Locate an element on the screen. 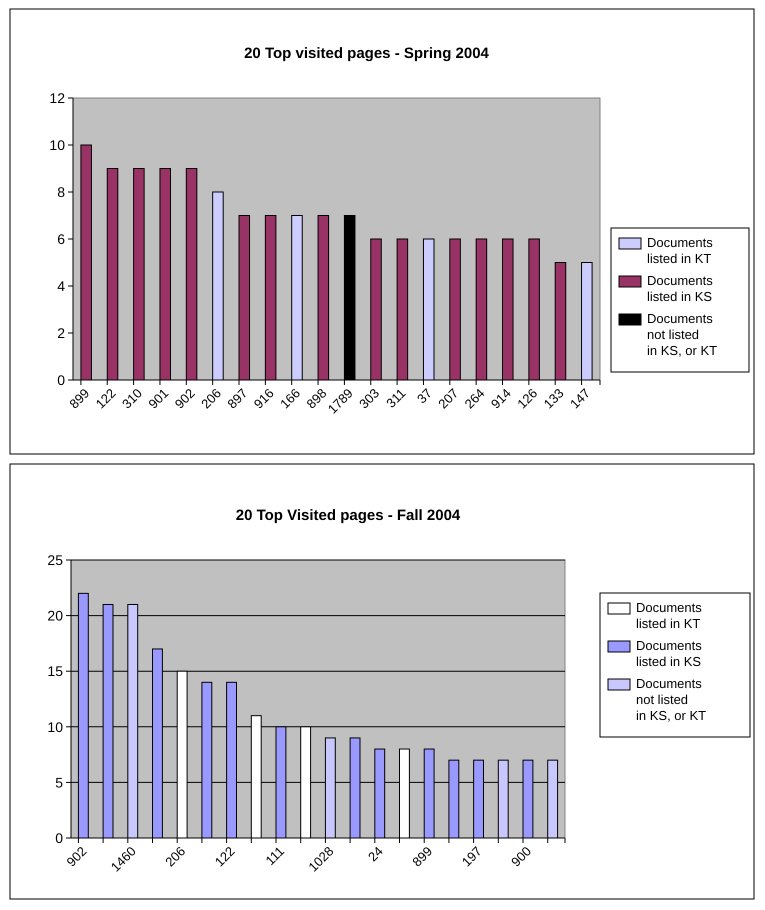 The height and width of the screenshot is (910, 765). x-tick-label: 914 is located at coordinates (501, 399).